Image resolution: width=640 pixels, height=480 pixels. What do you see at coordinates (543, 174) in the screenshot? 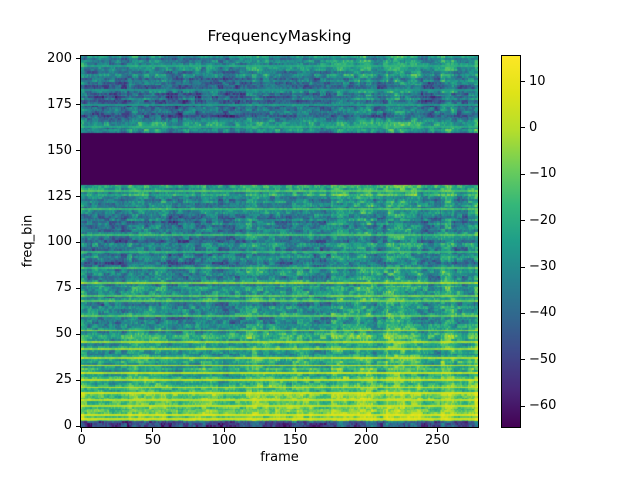
I see `colorbar-tick-label: −10` at bounding box center [543, 174].